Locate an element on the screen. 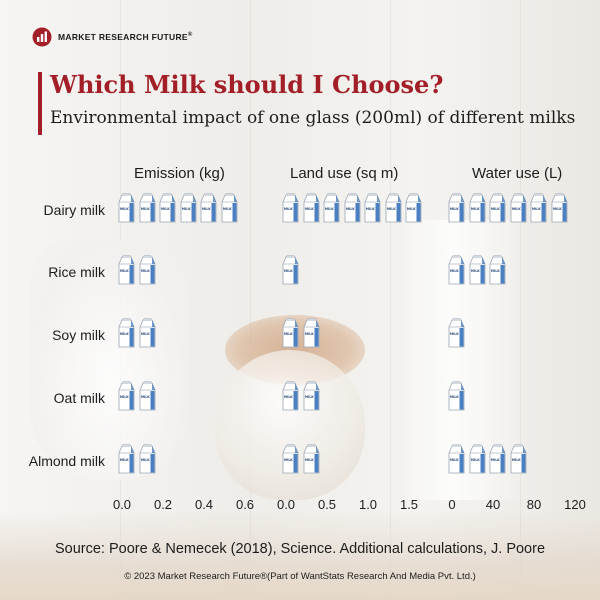 This screenshot has width=600, height=600. milk-glass-photo is located at coordinates (465, 360).